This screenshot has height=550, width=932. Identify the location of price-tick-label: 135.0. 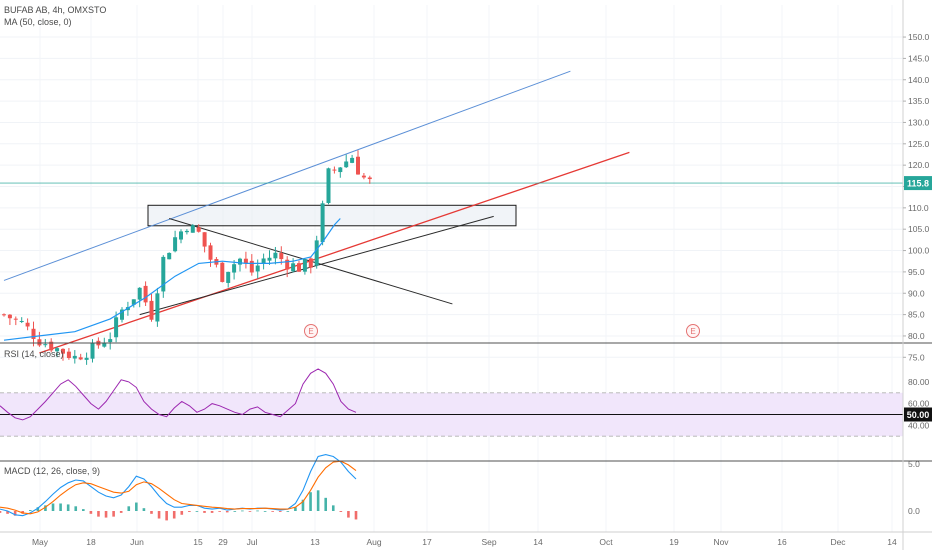
(919, 101).